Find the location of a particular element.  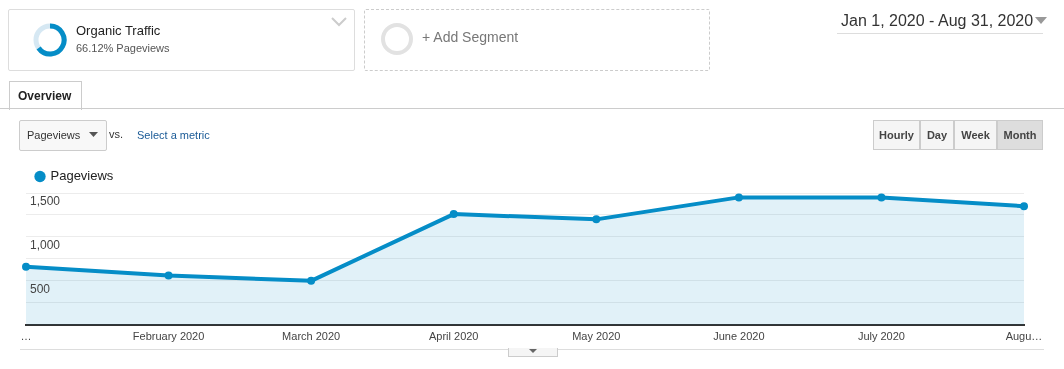

text: + Add Segment is located at coordinates (470, 37).